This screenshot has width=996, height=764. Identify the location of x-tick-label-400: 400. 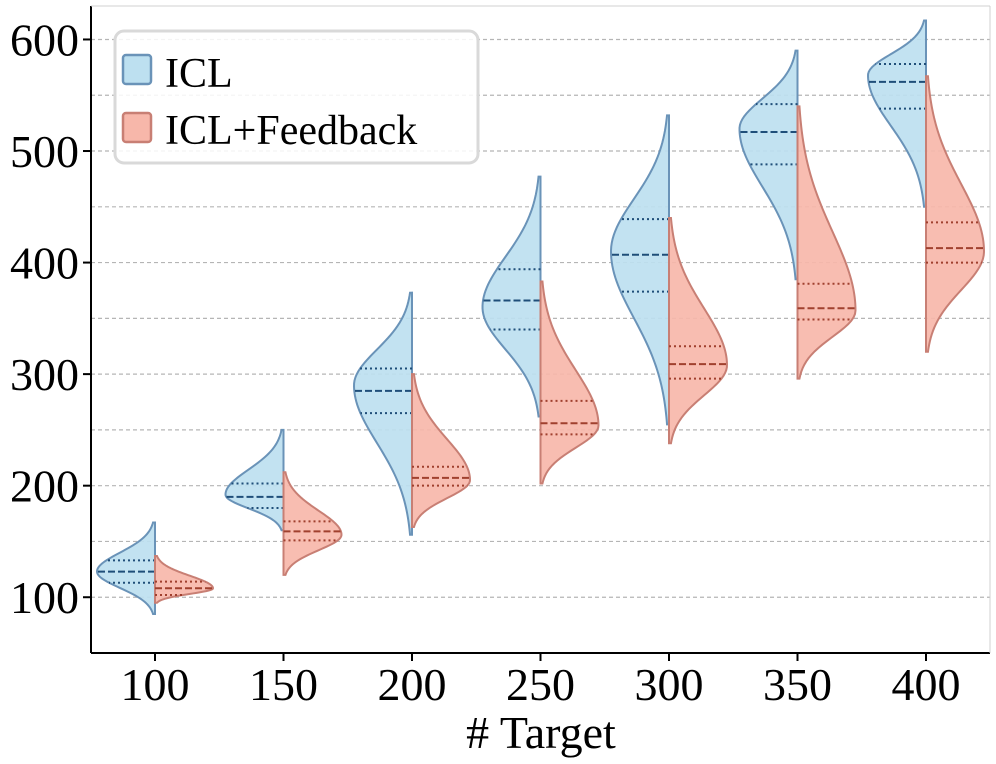
(926, 684).